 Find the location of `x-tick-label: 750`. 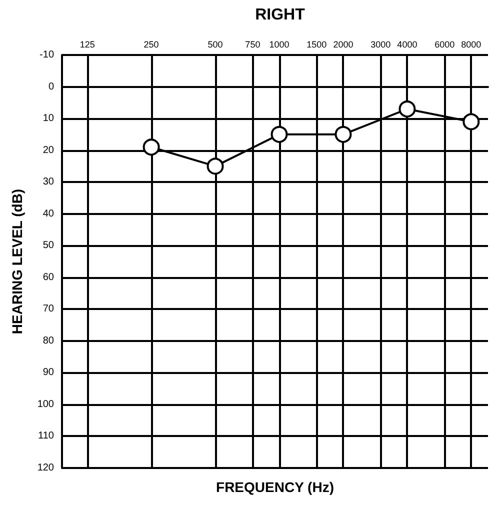

x-tick-label: 750 is located at coordinates (252, 45).